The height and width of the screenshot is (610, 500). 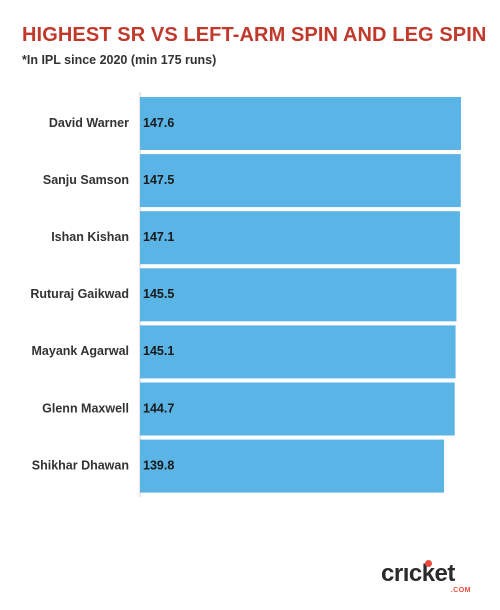 What do you see at coordinates (89, 123) in the screenshot?
I see `category-label: David Warner` at bounding box center [89, 123].